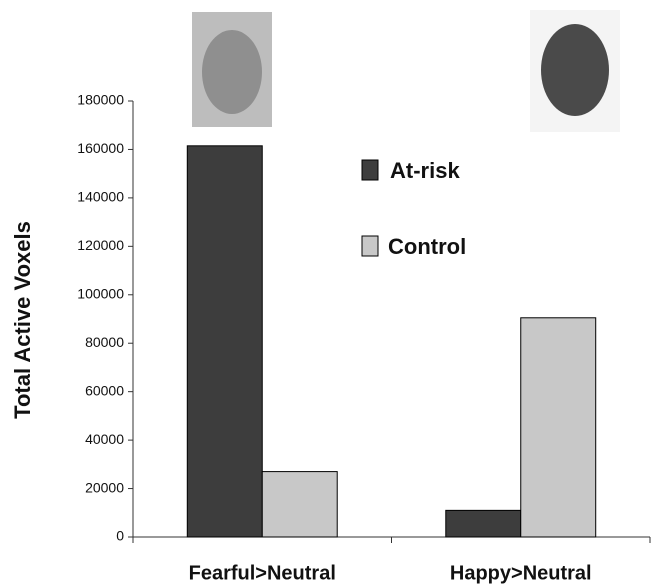  Describe the element at coordinates (262, 573) in the screenshot. I see `x-tick-label: Fearful>Neutral` at that location.